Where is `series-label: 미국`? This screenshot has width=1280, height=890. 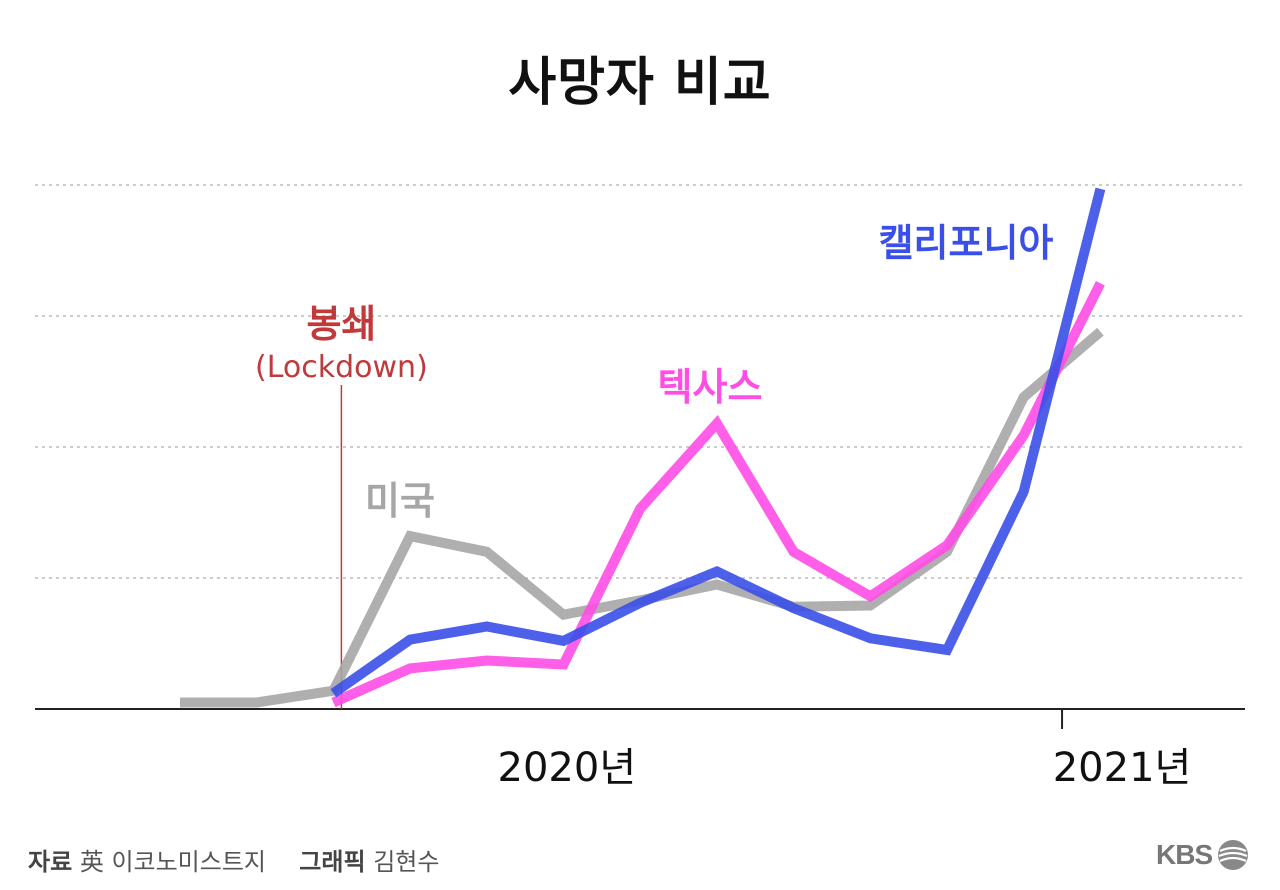 series-label: 미국 is located at coordinates (400, 501).